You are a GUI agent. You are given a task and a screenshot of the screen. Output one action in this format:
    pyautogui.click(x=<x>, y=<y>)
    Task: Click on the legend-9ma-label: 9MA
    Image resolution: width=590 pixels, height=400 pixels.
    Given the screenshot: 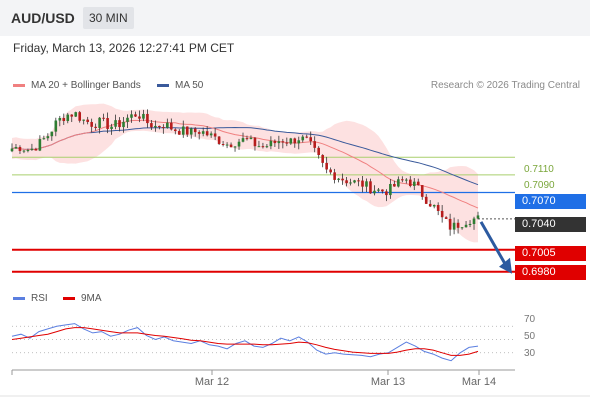 What is the action you would take?
    pyautogui.click(x=91, y=298)
    